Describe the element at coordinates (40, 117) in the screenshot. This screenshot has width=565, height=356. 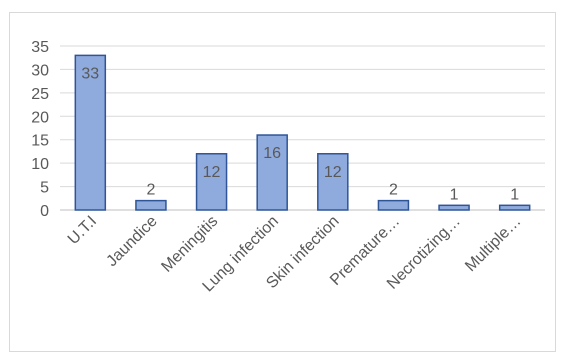
I see `y-tick-label: 20` at that location.